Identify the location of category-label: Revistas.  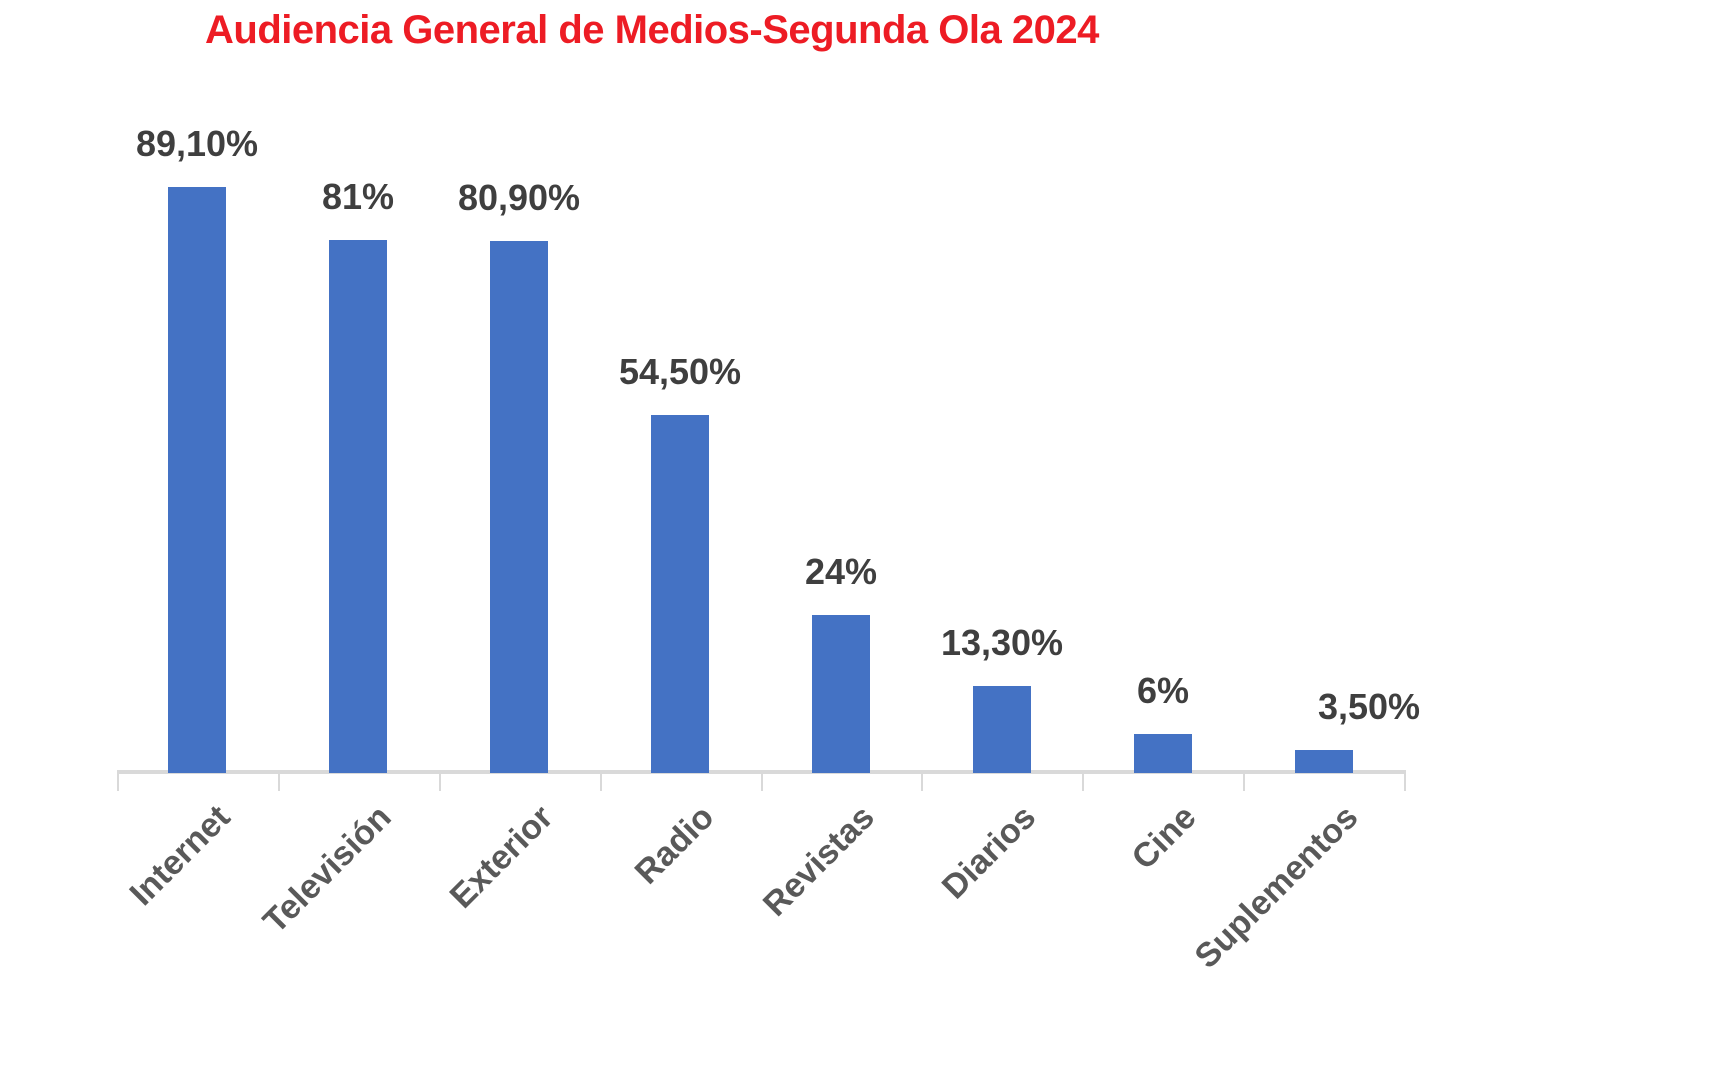
(819, 861).